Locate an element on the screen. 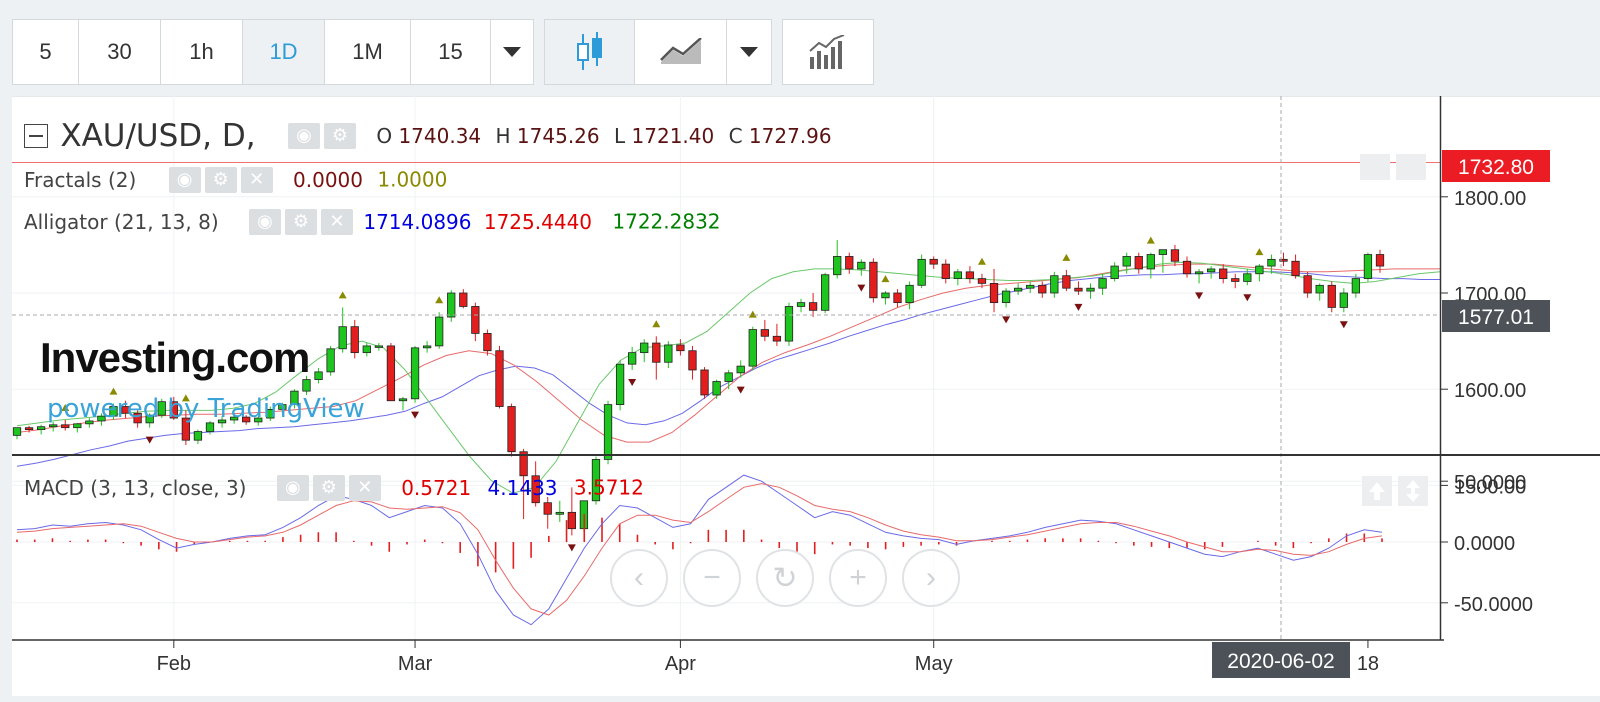 The height and width of the screenshot is (702, 1600). symbol-visibility-button: ◉ is located at coordinates (303, 136).